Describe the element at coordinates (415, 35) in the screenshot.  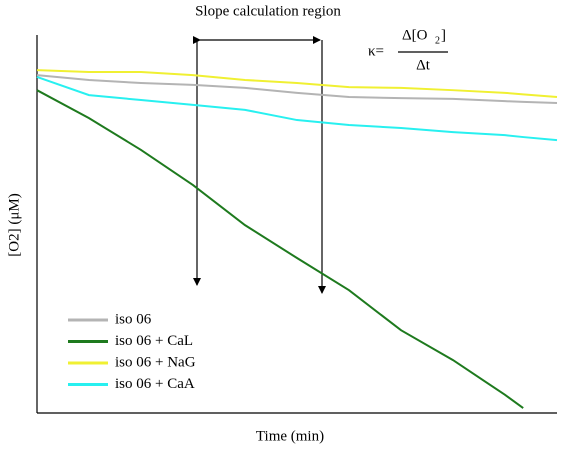
I see `formula-numerator: Δ[O` at that location.